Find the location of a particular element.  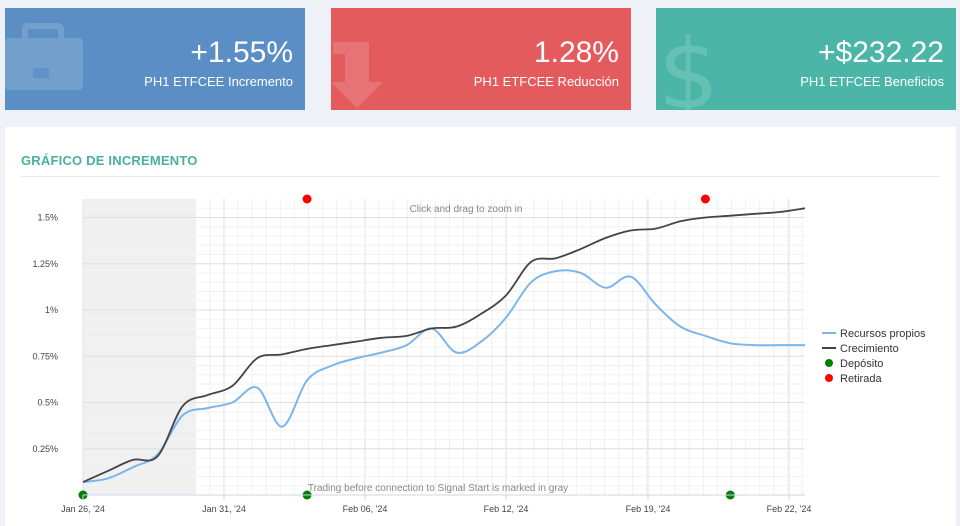

decrease-card: 1.28% PH1 ETFCEE Reducción is located at coordinates (481, 59).